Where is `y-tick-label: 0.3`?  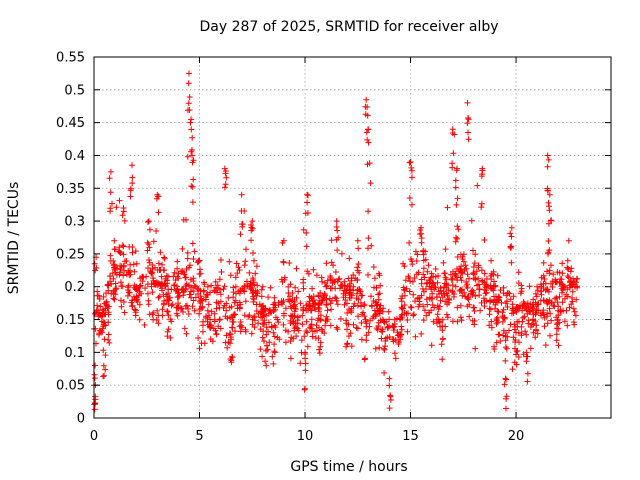
y-tick-label: 0.3 is located at coordinates (74, 222).